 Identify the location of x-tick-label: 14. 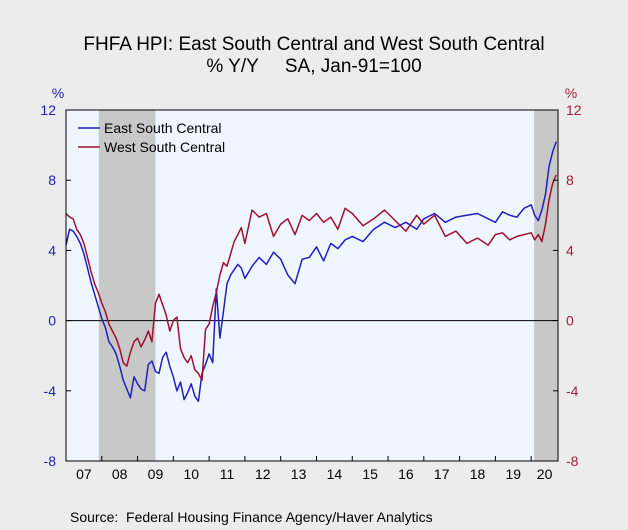
(335, 474).